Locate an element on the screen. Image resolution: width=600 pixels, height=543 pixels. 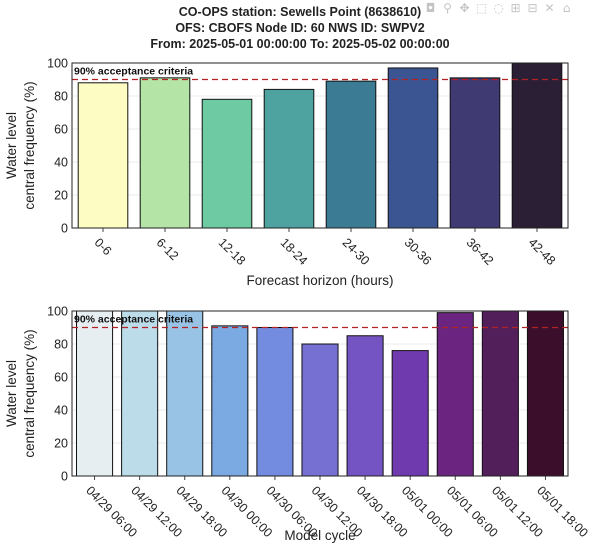
title-line-1: CO-OPS station: Sewells Point (8638610) is located at coordinates (300, 12).